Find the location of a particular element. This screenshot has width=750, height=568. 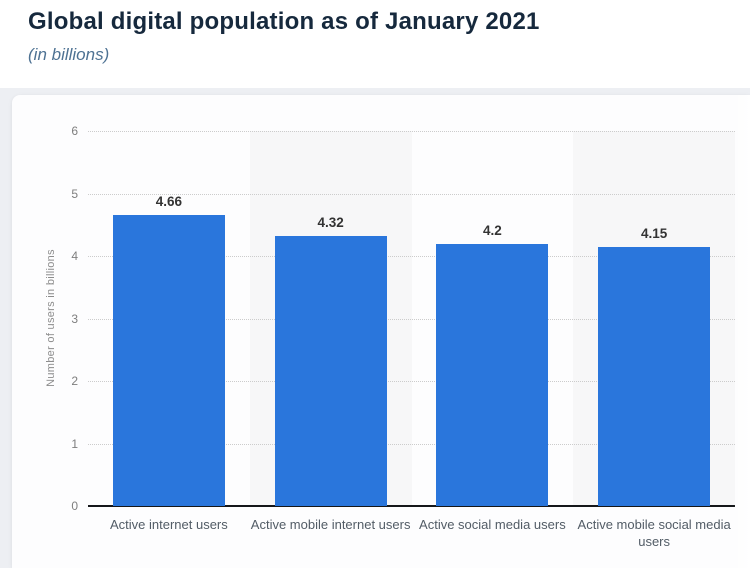

x-axis-baseline is located at coordinates (411, 506).